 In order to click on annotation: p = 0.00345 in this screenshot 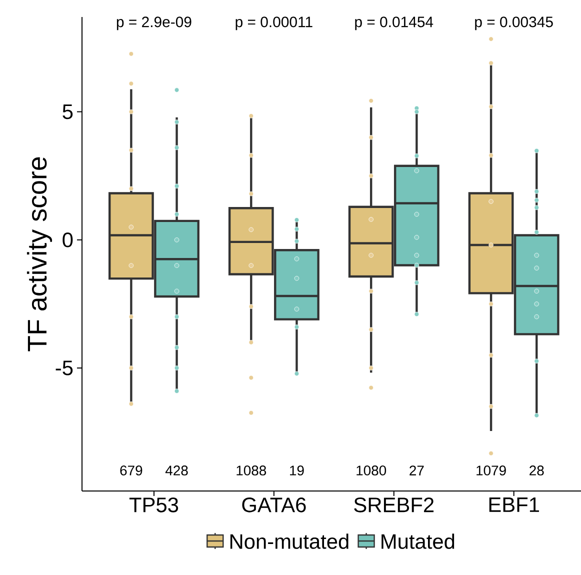, I will do `click(514, 23)`.